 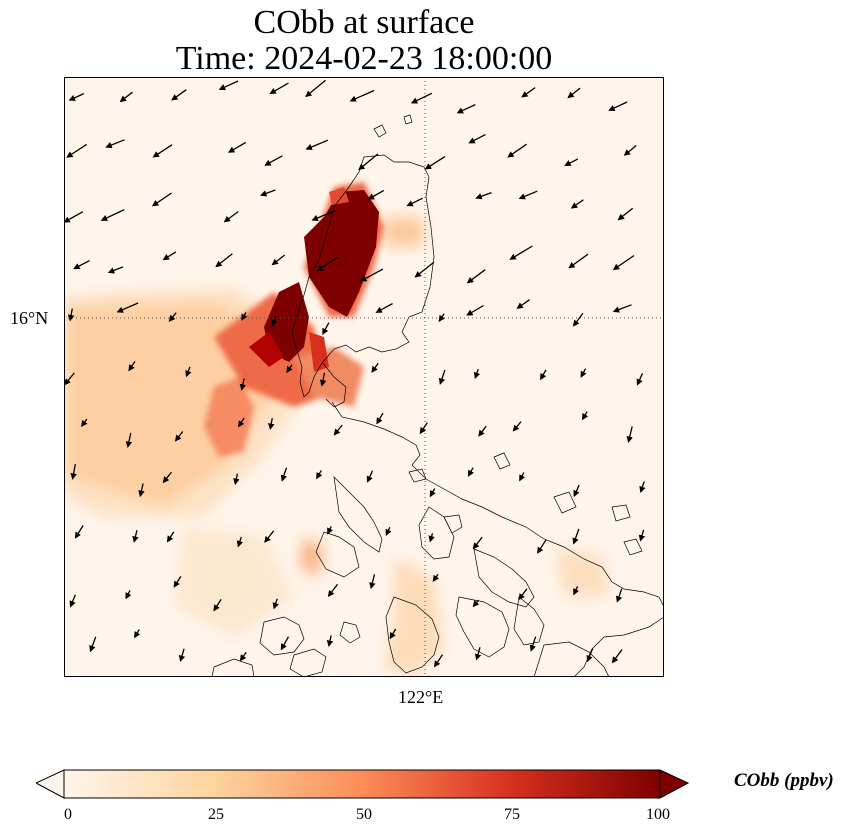 I want to click on colorbar-gradient, so click(x=362, y=784).